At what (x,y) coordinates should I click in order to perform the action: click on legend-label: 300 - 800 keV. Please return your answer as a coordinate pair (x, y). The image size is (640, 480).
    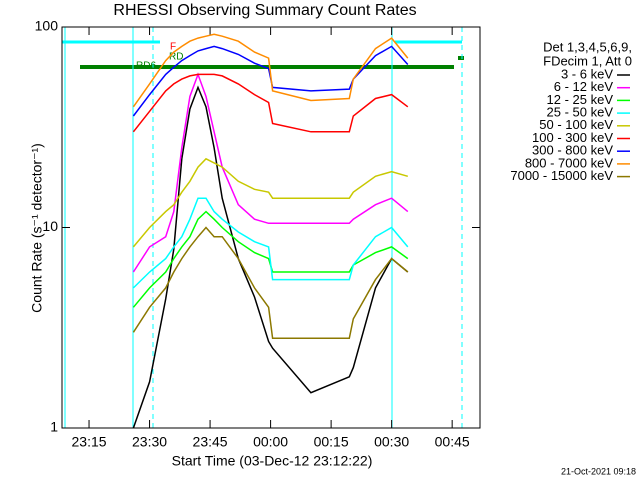
    Looking at the image, I should click on (572, 150).